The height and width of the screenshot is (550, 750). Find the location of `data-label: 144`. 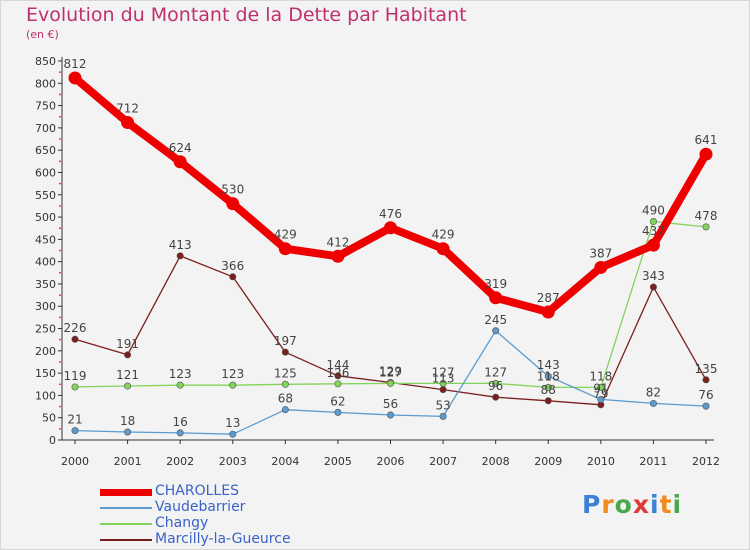

data-label: 144 is located at coordinates (337, 365).